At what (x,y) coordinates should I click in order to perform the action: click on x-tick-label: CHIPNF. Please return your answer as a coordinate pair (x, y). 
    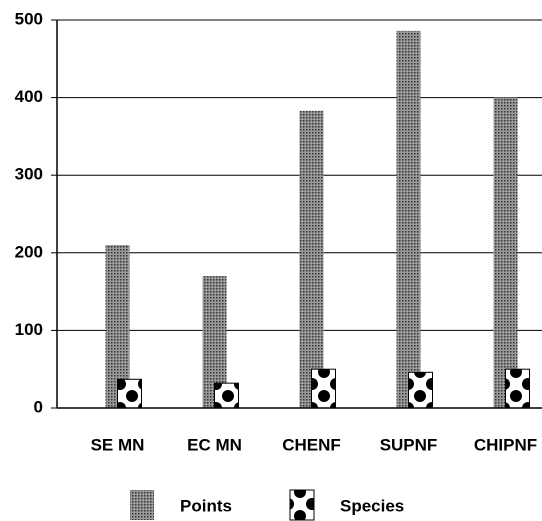
    Looking at the image, I should click on (505, 444).